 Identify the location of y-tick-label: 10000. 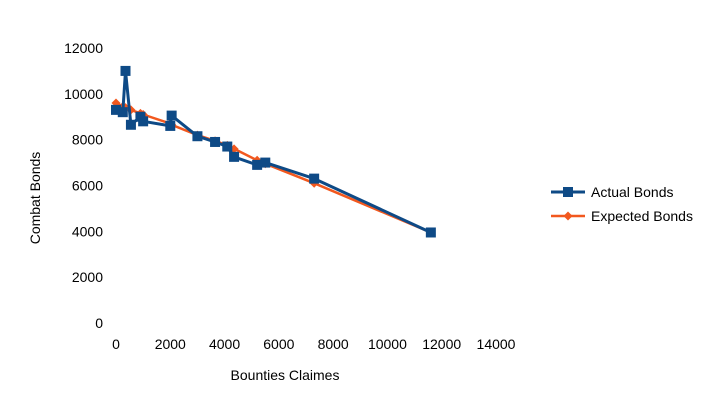
(83, 94).